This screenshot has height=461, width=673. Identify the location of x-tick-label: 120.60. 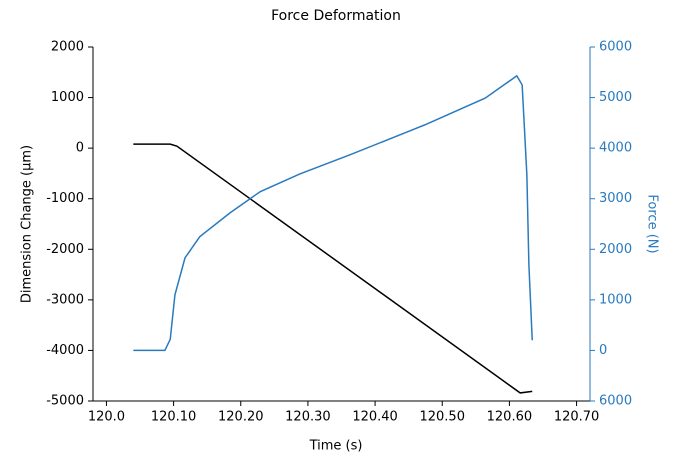
(510, 417).